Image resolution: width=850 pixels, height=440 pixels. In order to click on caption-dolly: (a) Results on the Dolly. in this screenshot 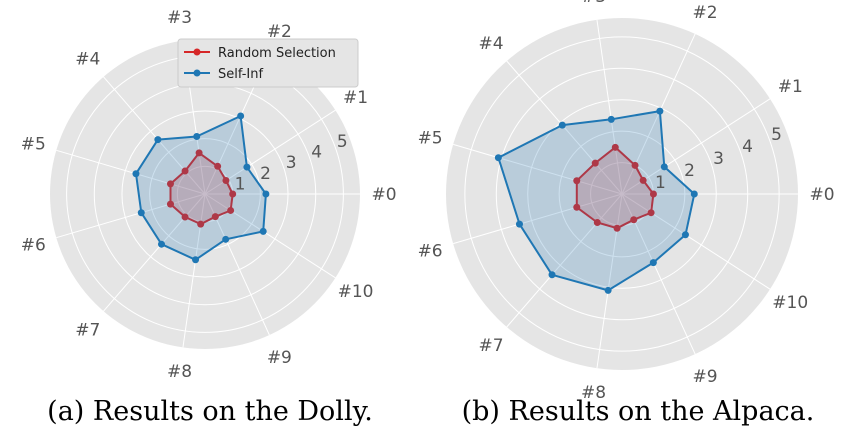, I will do `click(210, 411)`.